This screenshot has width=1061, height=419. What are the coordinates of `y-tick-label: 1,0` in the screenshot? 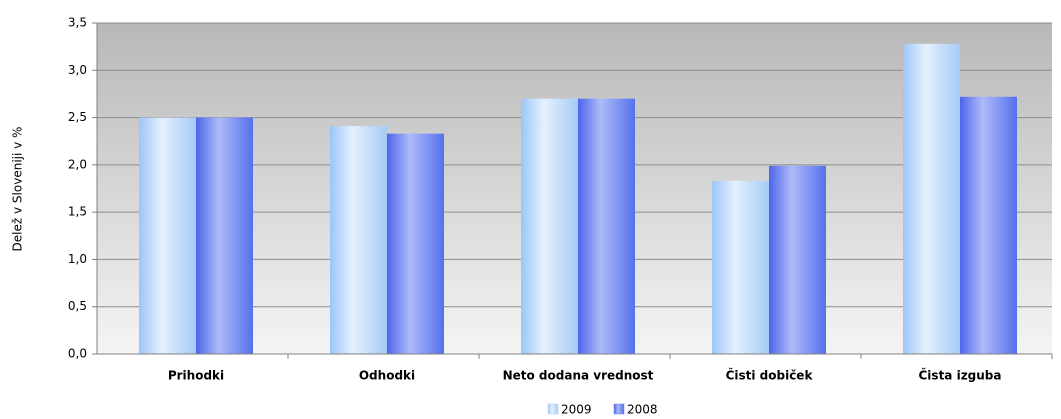 It's located at (77, 259).